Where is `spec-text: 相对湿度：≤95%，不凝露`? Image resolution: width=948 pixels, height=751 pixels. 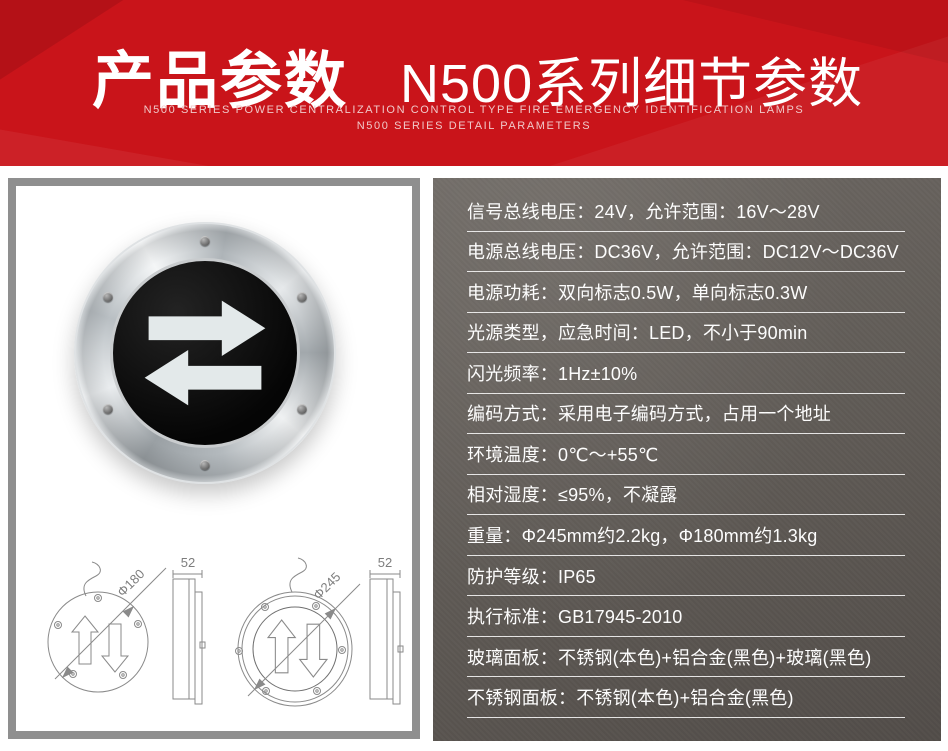 spec-text: 相对湿度：≤95%，不凝露 is located at coordinates (572, 495).